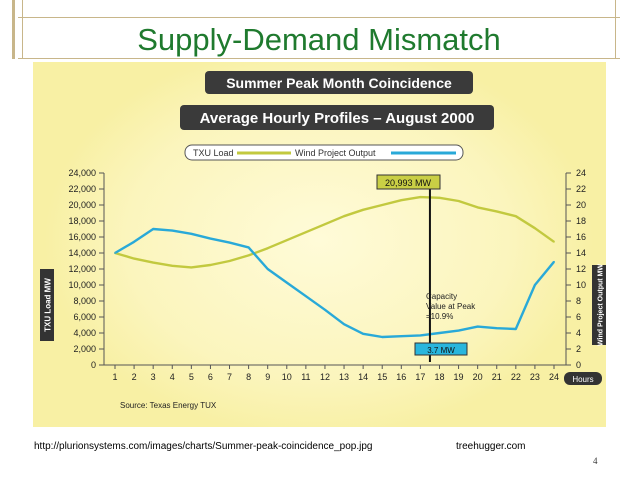  What do you see at coordinates (581, 237) in the screenshot?
I see `y-right-tick-label: 16` at bounding box center [581, 237].